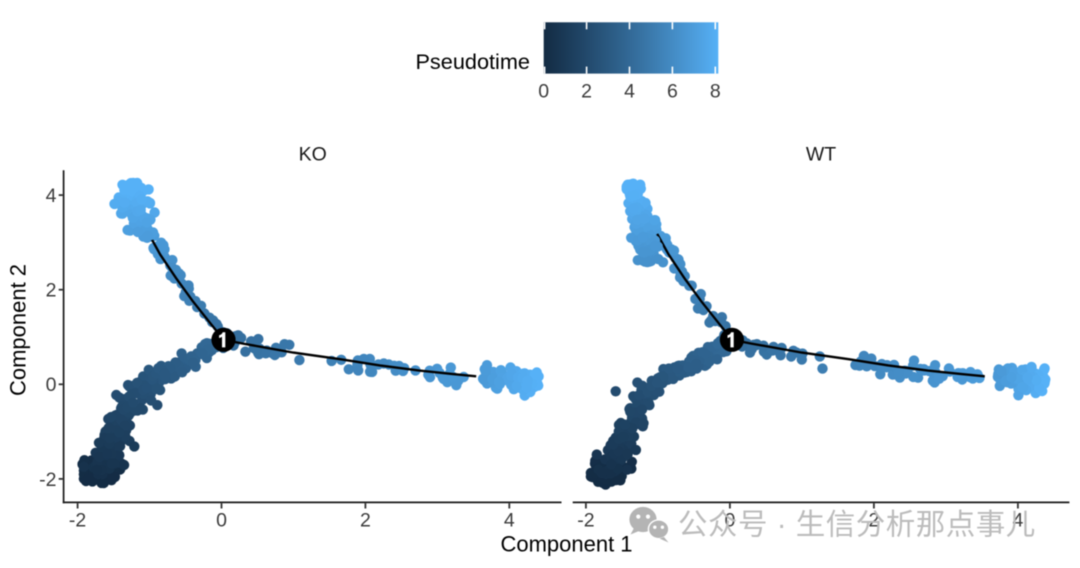 The image size is (1080, 568). Describe the element at coordinates (857, 525) in the screenshot. I see `svg-text: 公众号 · 生信分析那点事儿` at that location.